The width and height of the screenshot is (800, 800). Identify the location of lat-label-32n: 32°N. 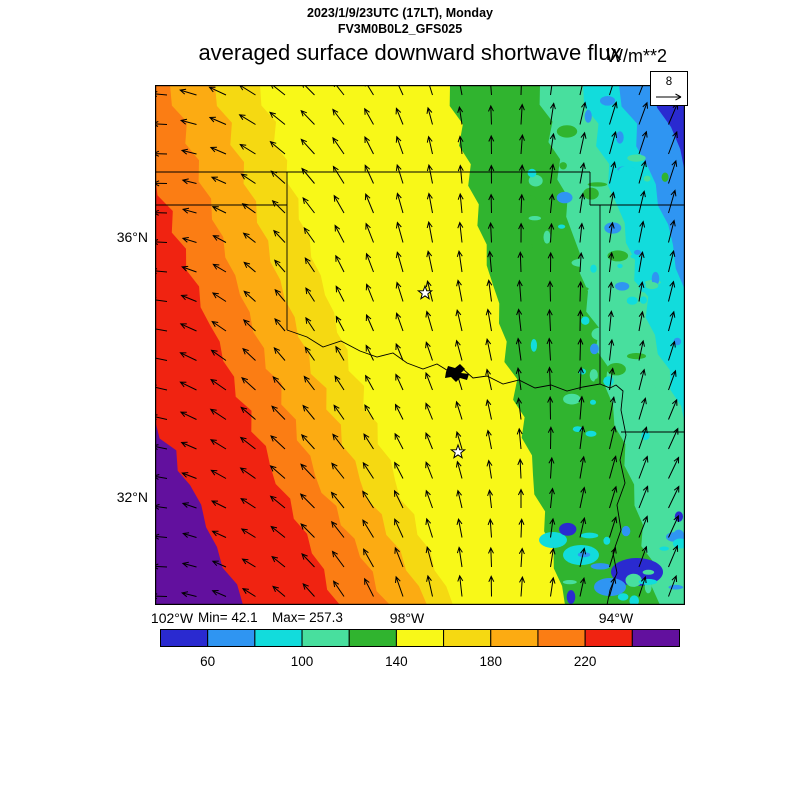
(132, 497).